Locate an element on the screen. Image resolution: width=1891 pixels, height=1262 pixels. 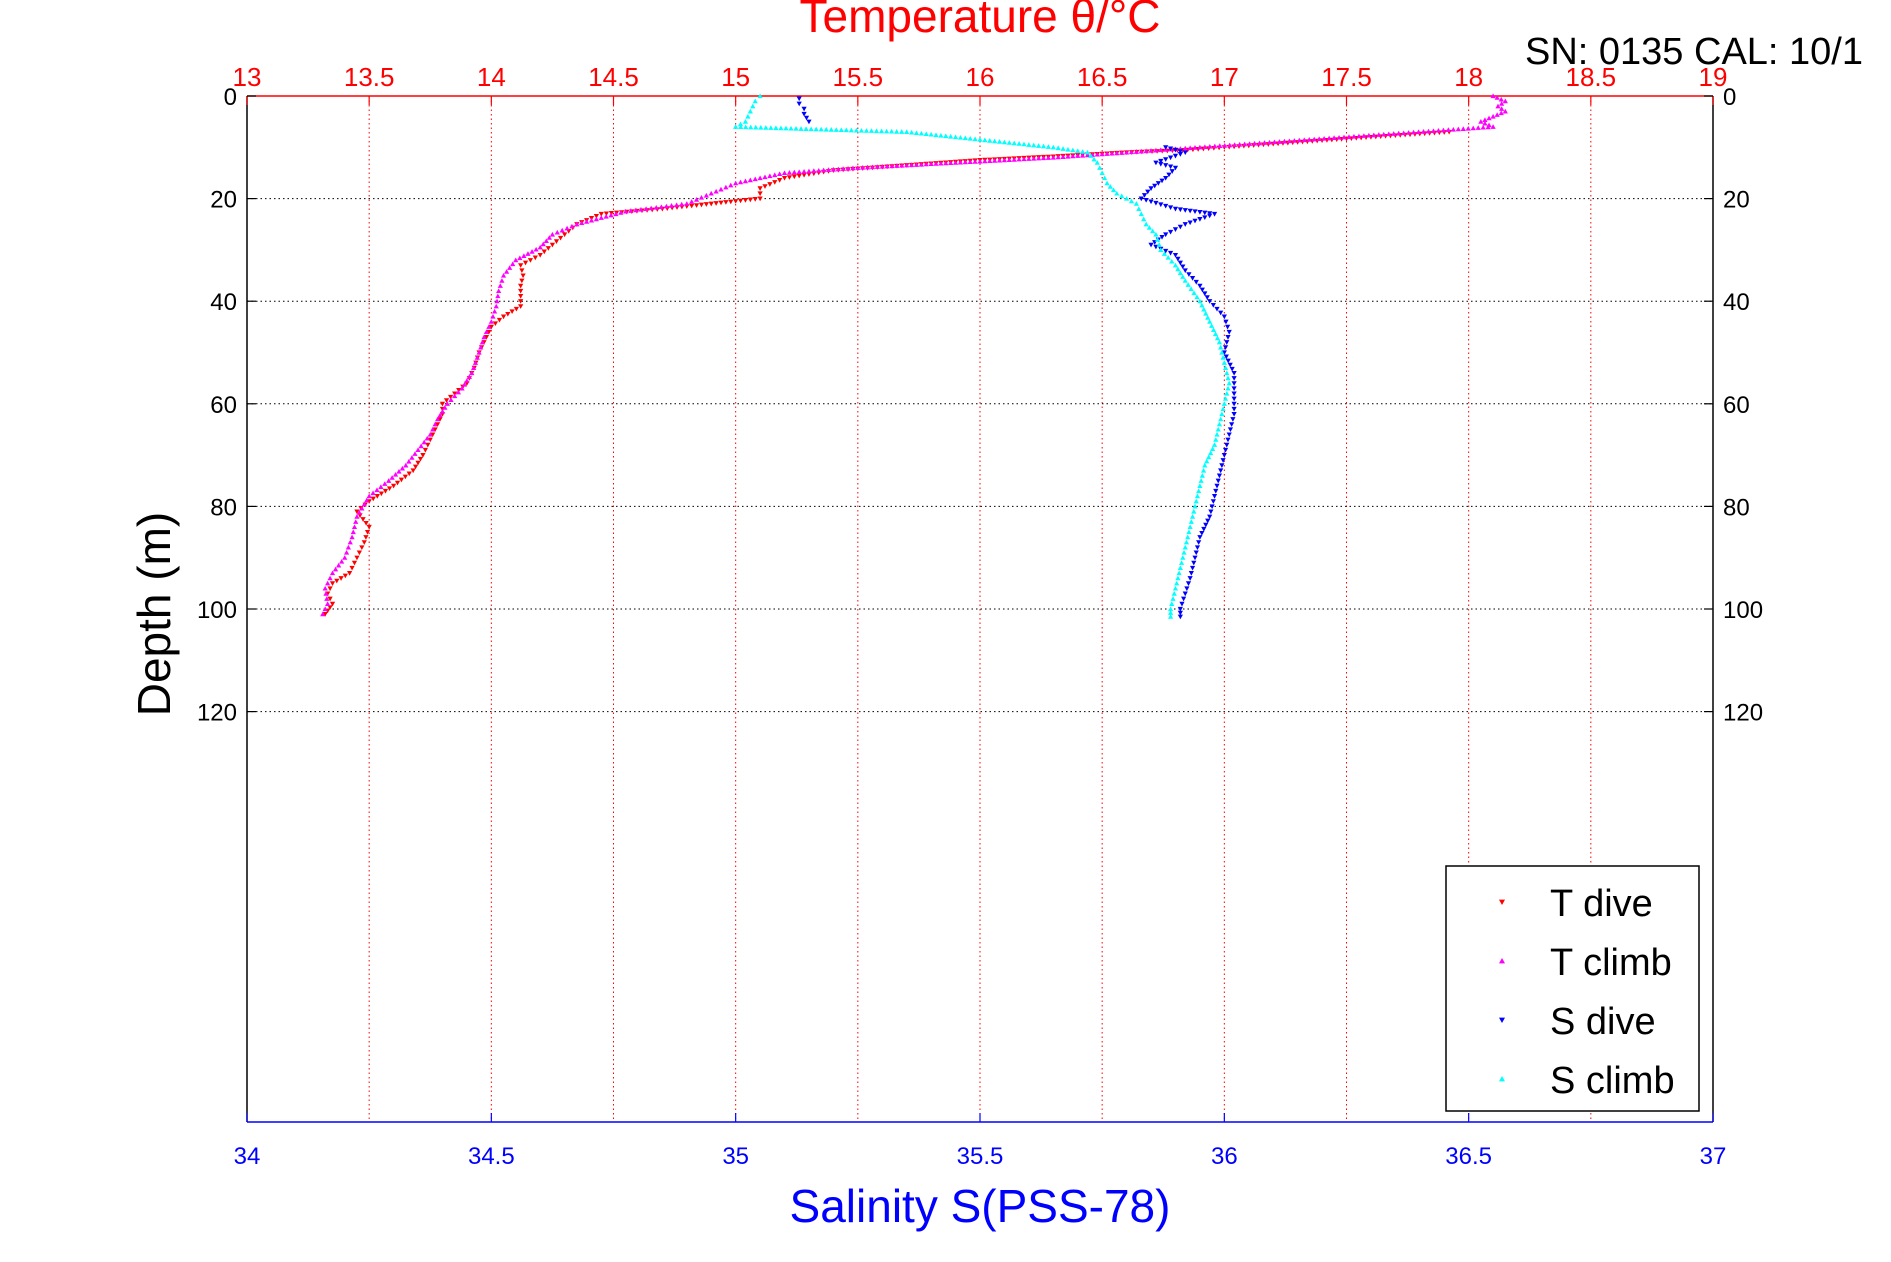
left-axis-tick-label: 60 is located at coordinates (223, 405).